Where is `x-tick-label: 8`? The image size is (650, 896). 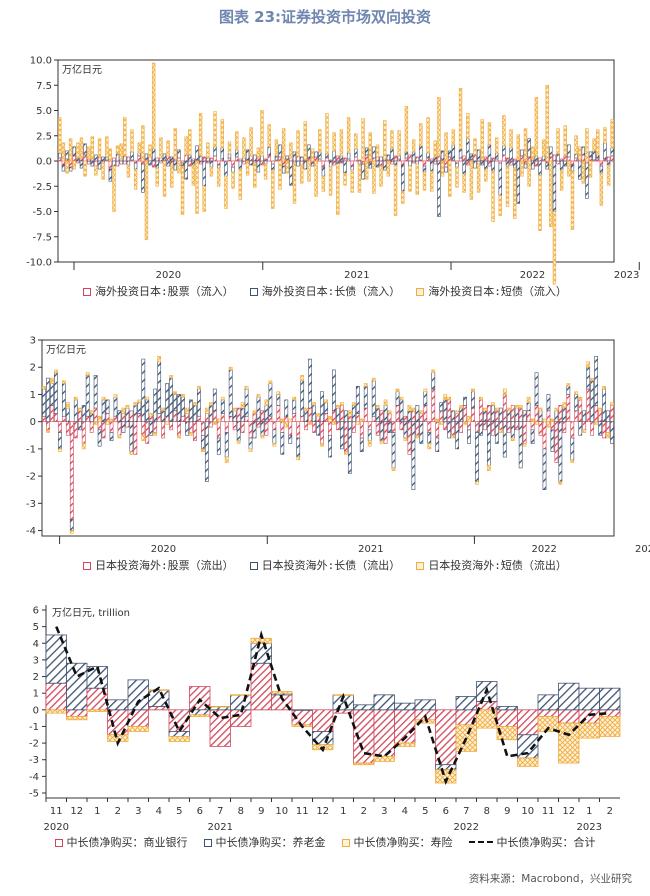
x-tick-label: 8 is located at coordinates (487, 811).